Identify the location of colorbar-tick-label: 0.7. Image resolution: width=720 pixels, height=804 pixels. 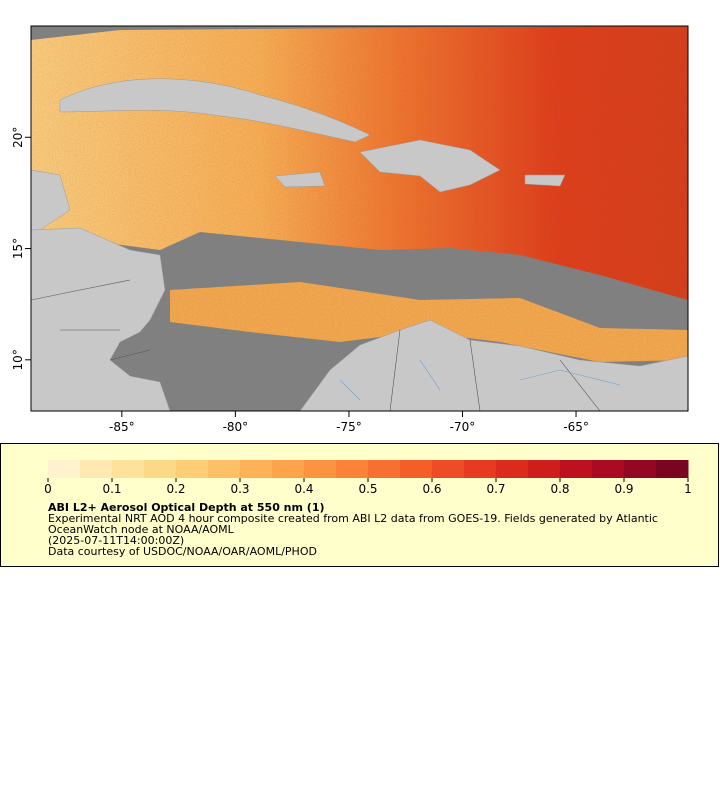
(495, 489).